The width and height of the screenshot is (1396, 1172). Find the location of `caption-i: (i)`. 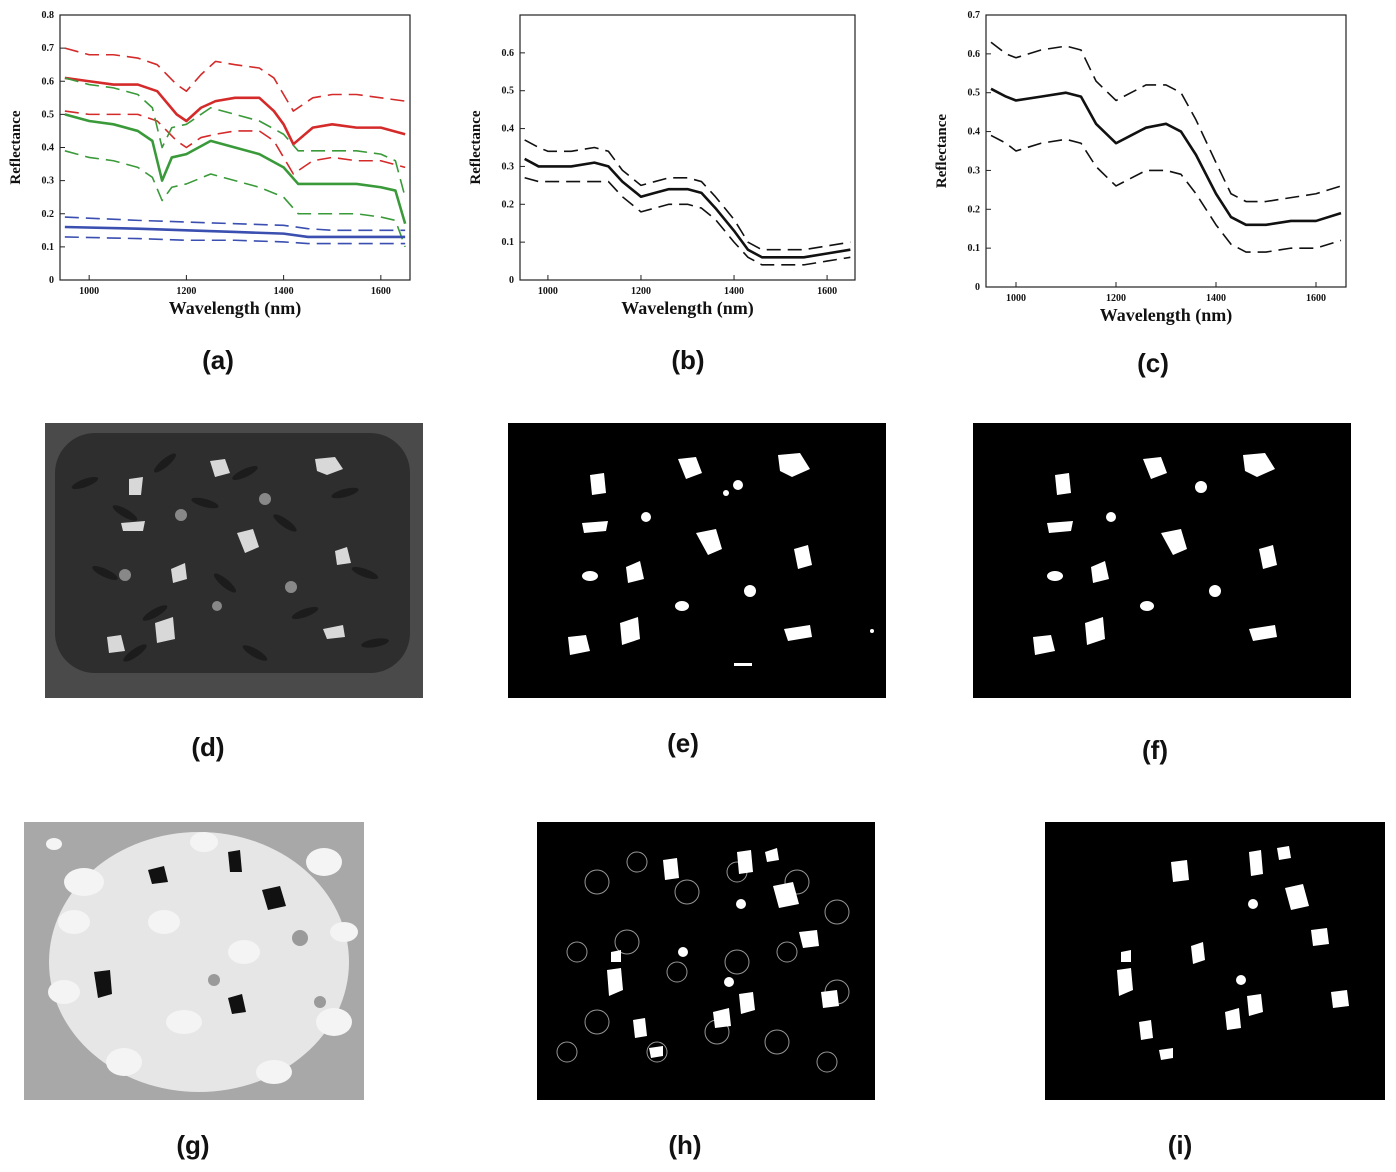

caption-i: (i) is located at coordinates (1180, 1145).